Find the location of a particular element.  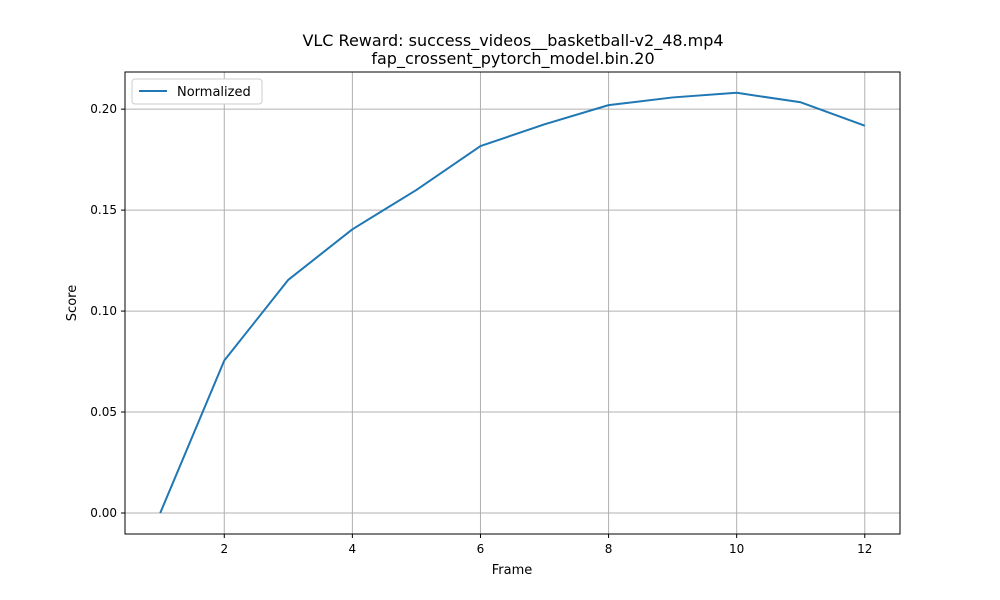

x-tick-label: 6 is located at coordinates (481, 549).